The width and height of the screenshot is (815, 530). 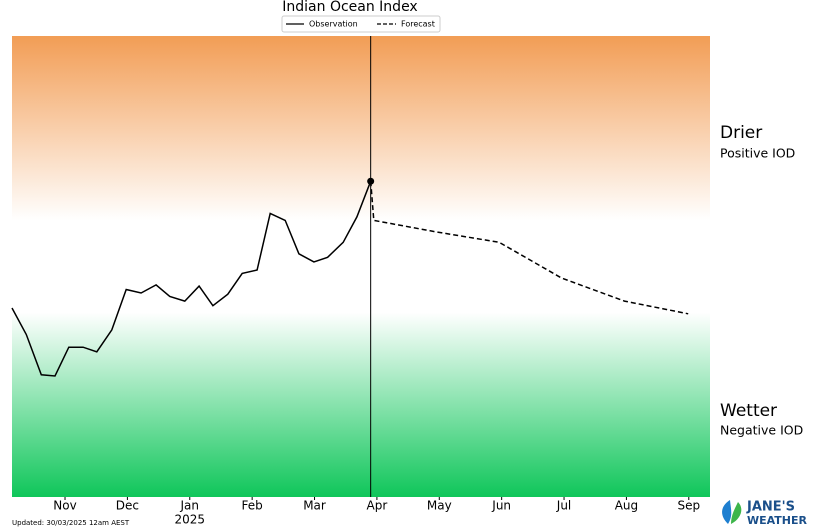 What do you see at coordinates (626, 506) in the screenshot?
I see `x-tick-label: Aug` at bounding box center [626, 506].